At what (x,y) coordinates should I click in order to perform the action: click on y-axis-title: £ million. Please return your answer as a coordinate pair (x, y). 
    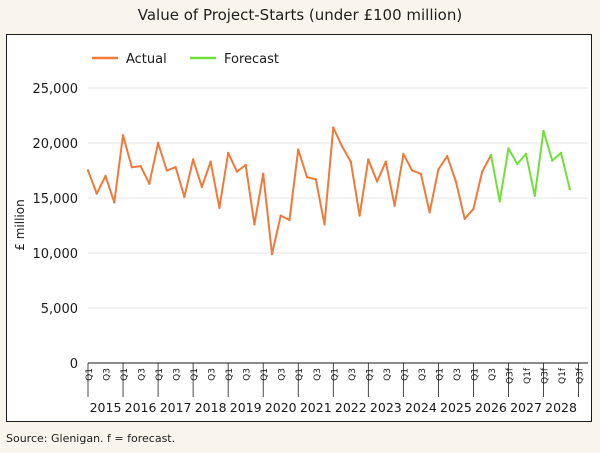
    Looking at the image, I should click on (20, 224).